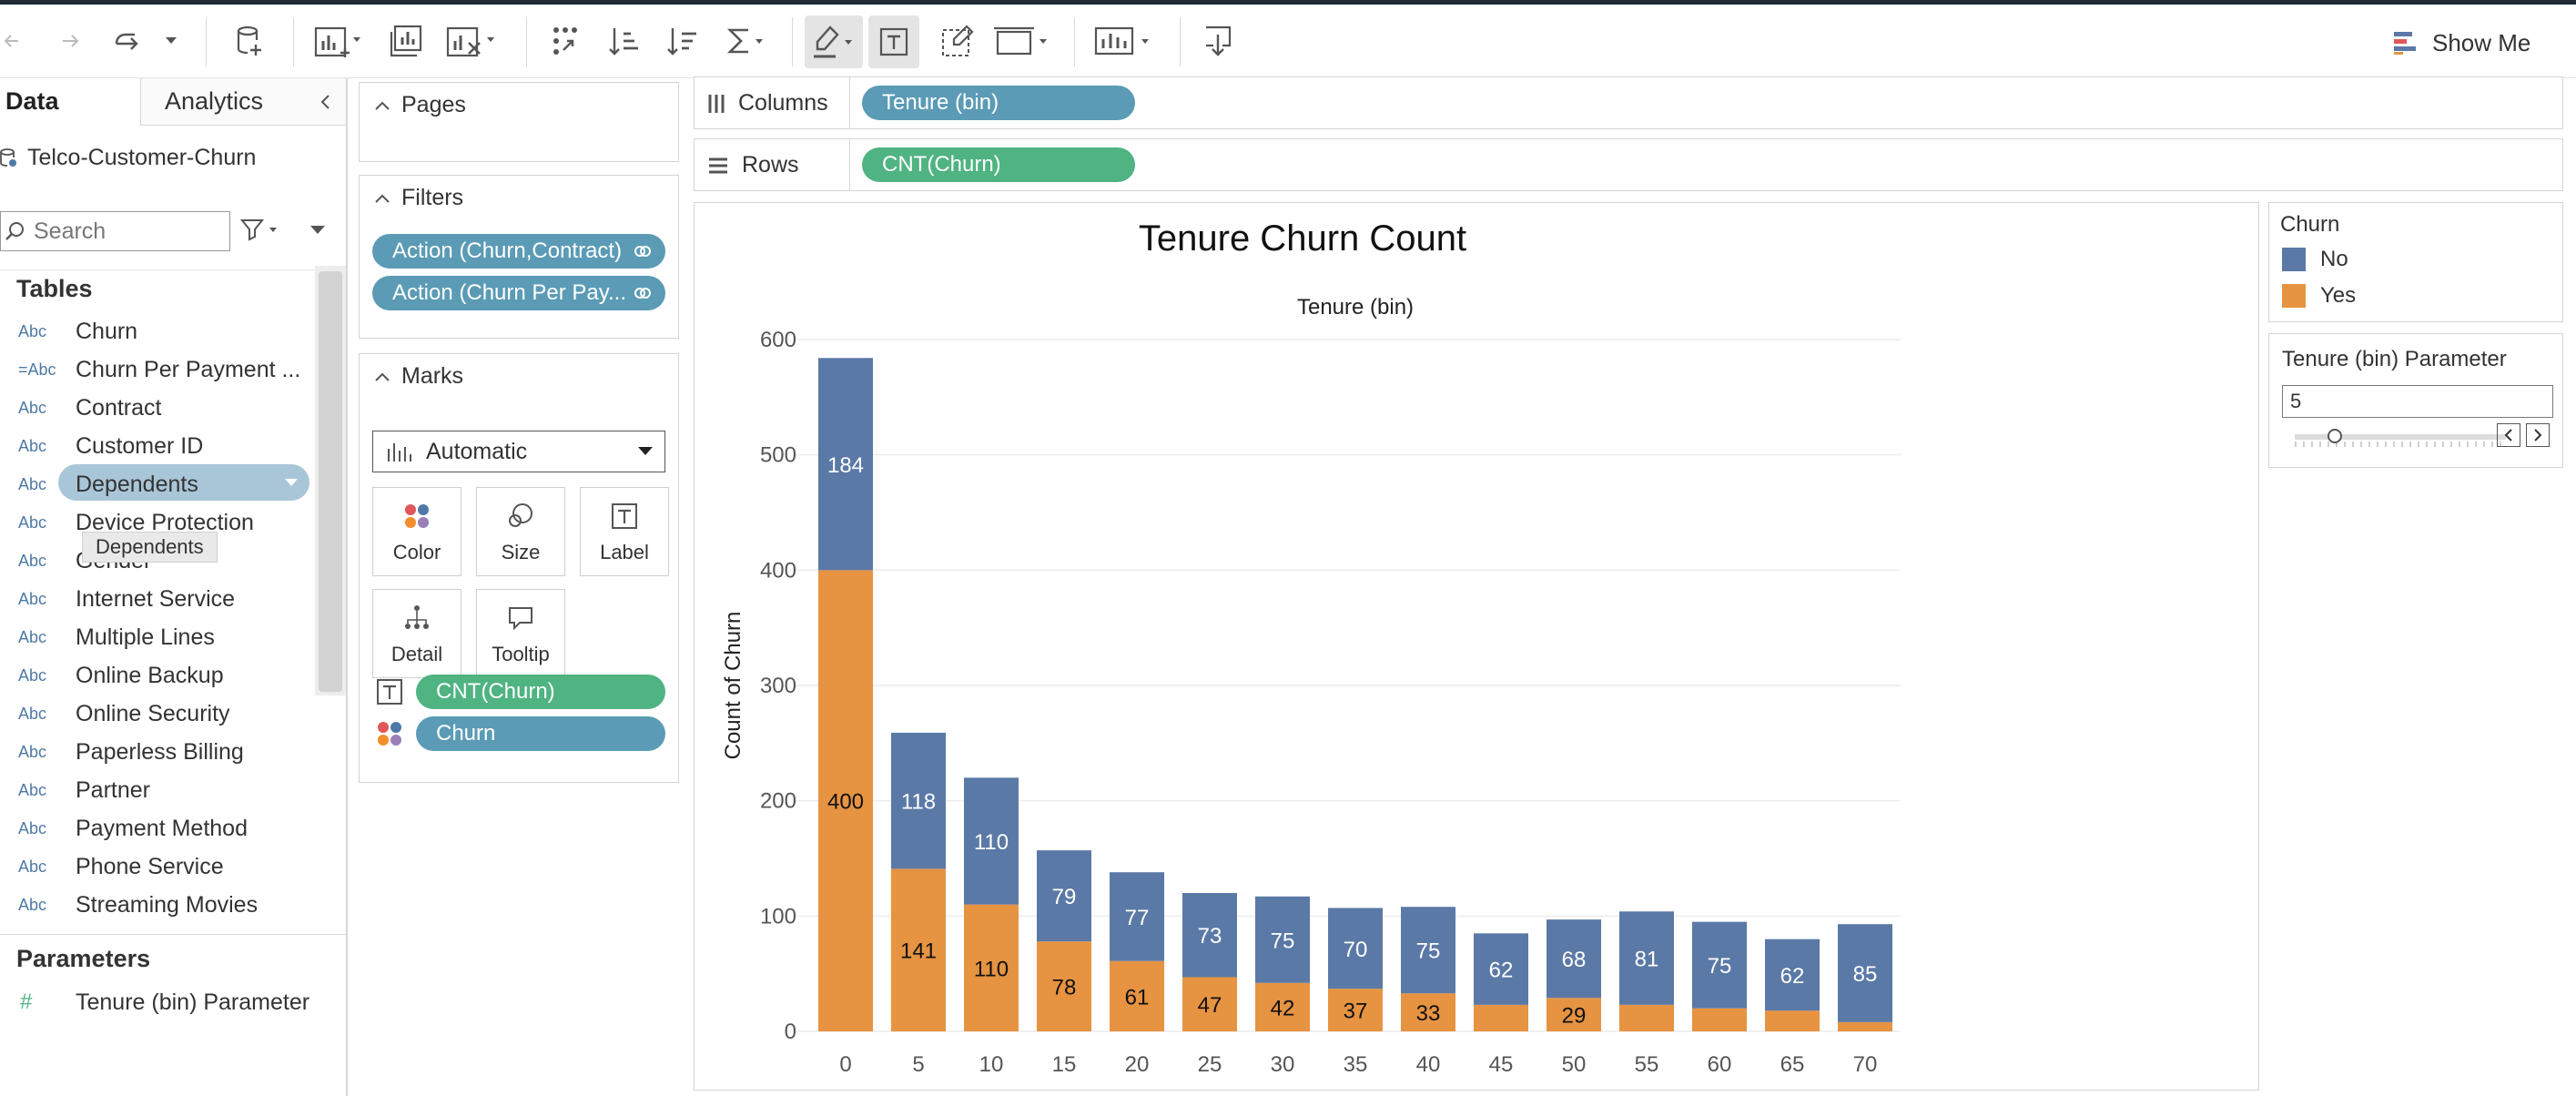 This screenshot has height=1096, width=2576. Describe the element at coordinates (159, 752) in the screenshot. I see `field-item: Abc Paperless Billing` at that location.